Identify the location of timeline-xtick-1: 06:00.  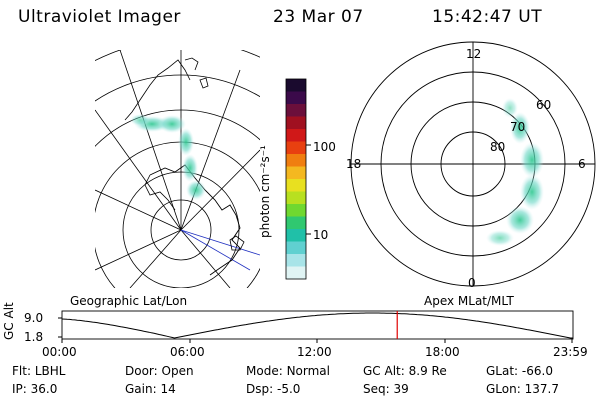
(187, 352).